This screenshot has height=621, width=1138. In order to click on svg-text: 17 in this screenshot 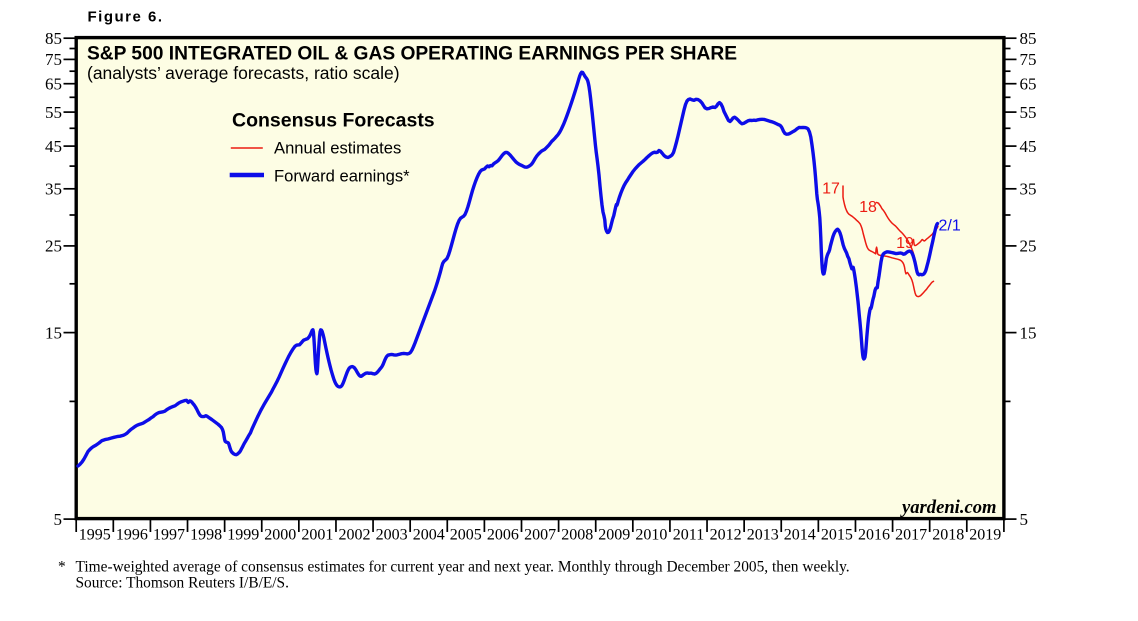, I will do `click(831, 189)`.